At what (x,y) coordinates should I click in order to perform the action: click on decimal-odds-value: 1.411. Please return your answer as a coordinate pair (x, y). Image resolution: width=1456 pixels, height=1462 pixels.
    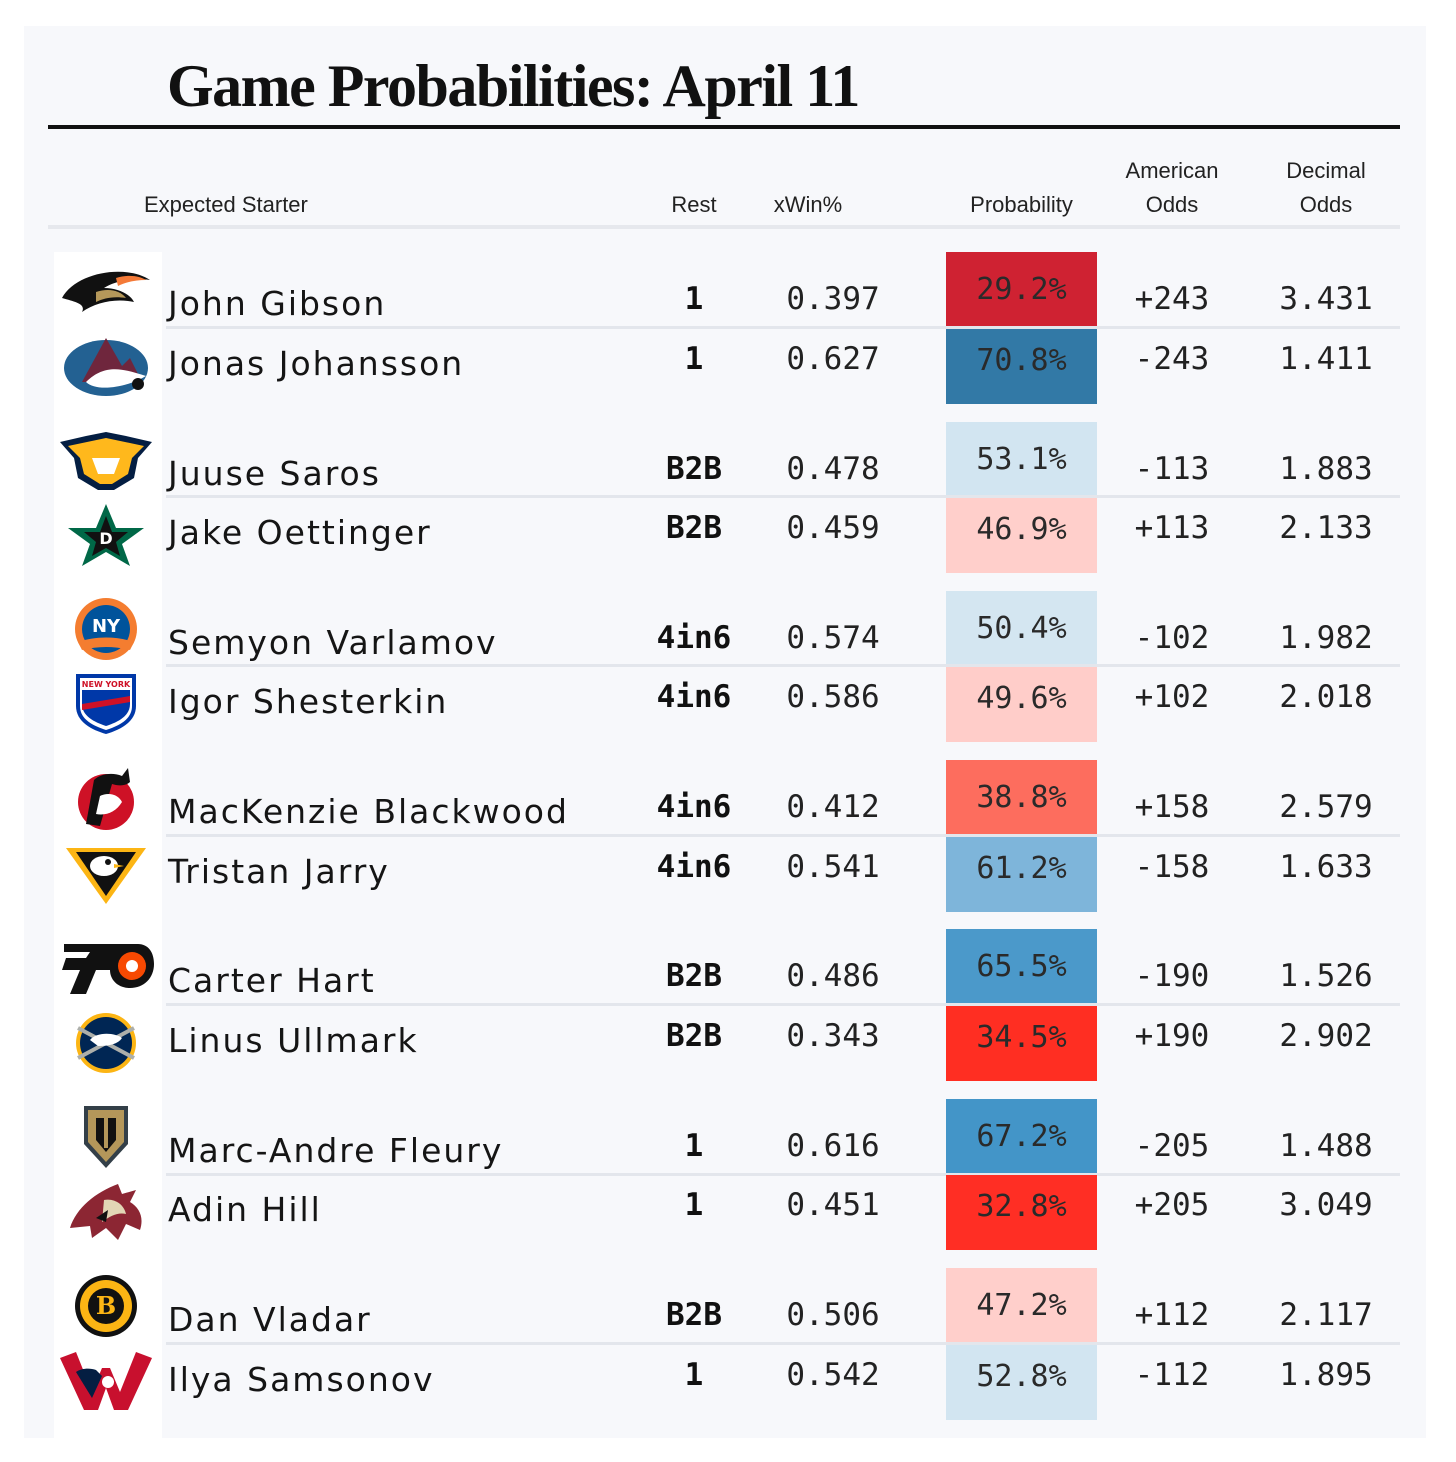
    Looking at the image, I should click on (1326, 359).